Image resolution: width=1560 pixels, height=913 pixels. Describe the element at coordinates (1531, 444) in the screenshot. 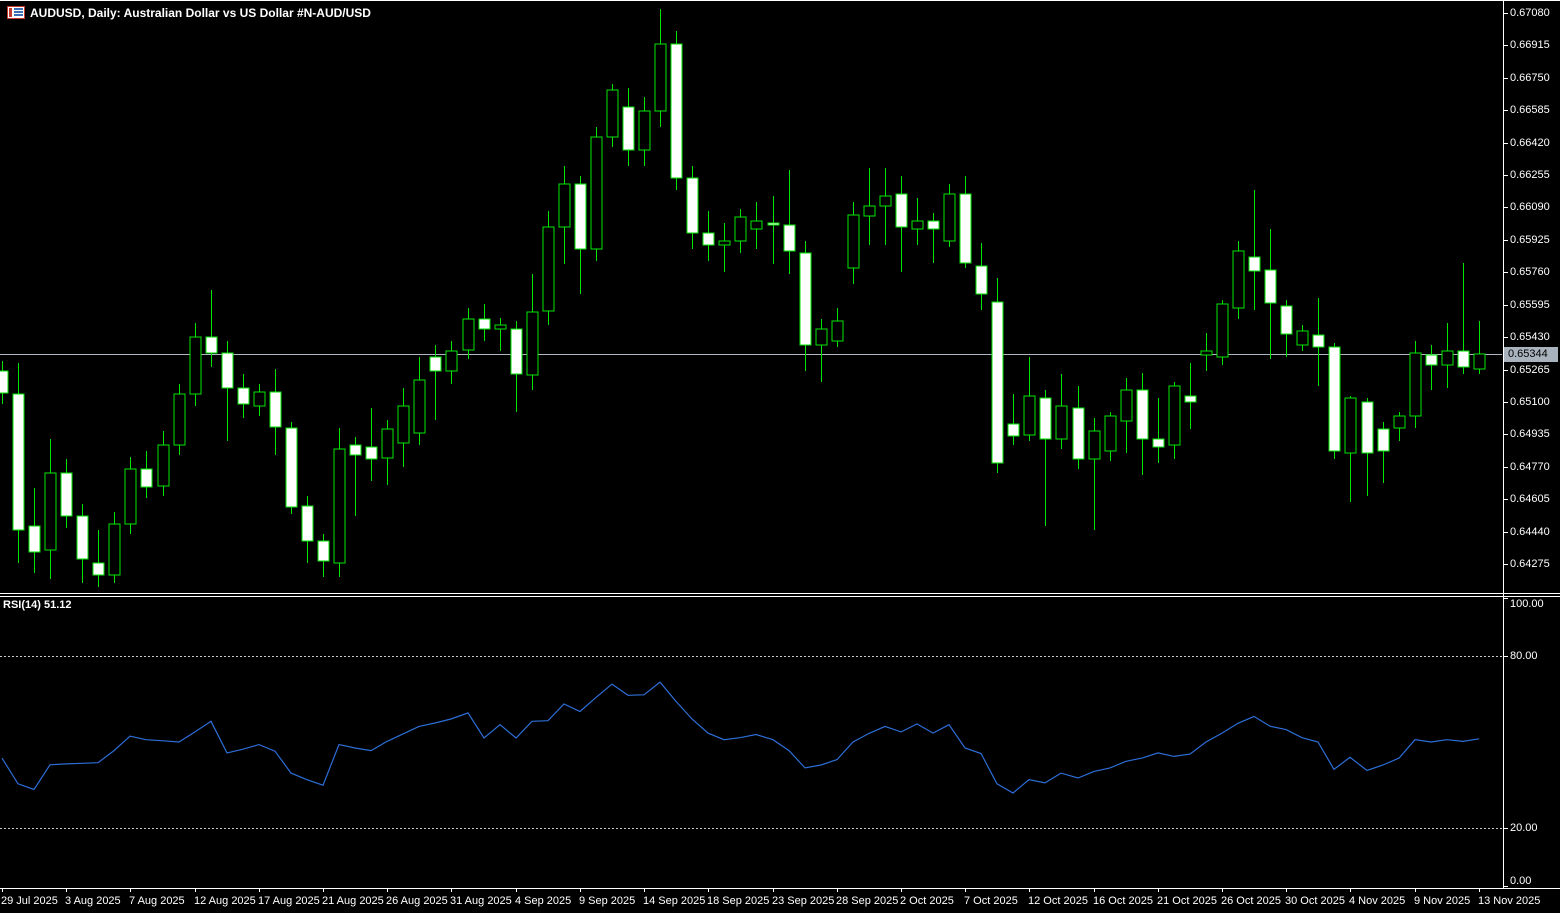

I see `price-axis-scale` at that location.